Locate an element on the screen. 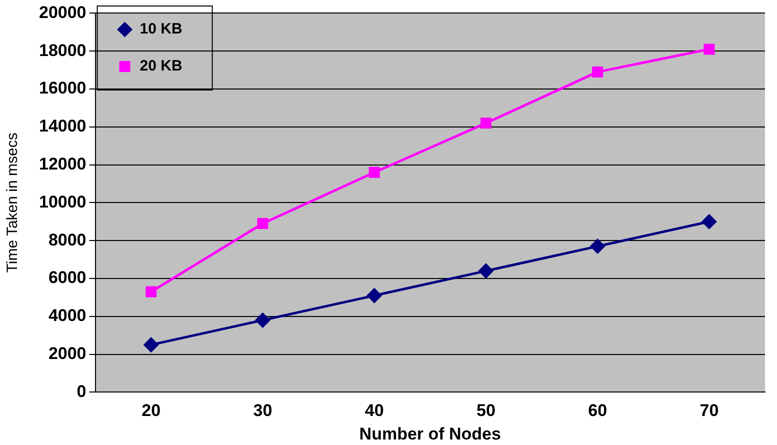  y-tick-label: 6000 is located at coordinates (67, 278).